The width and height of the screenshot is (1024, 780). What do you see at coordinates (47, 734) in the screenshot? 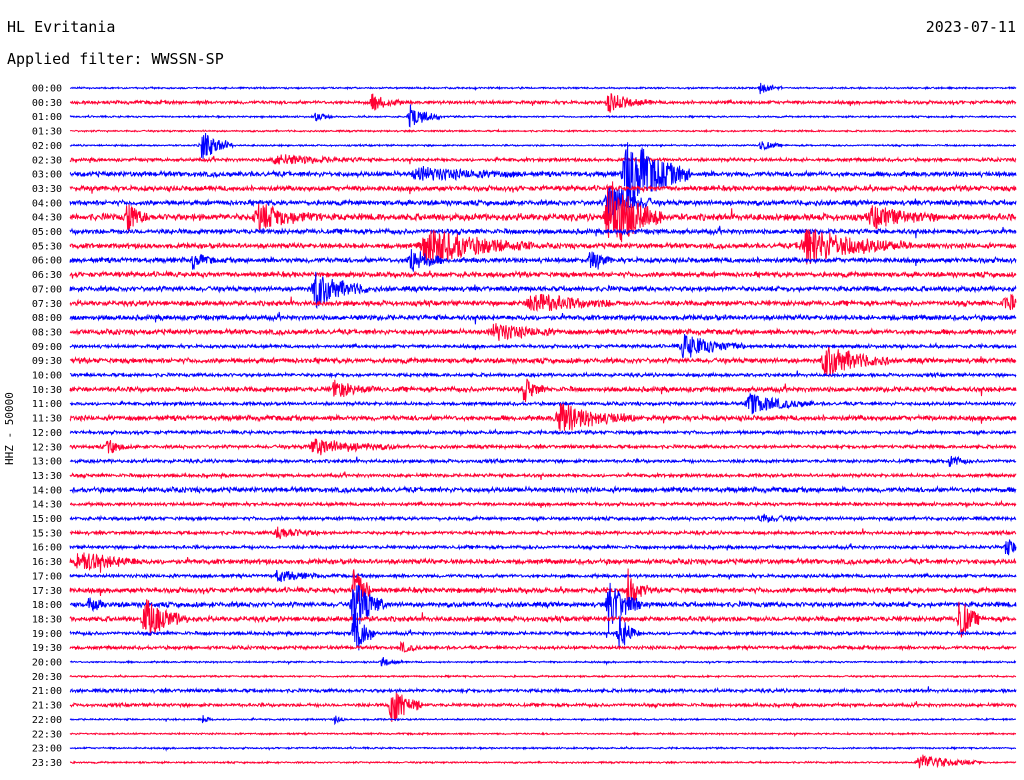
I see `row-time-label: 22:30` at bounding box center [47, 734].